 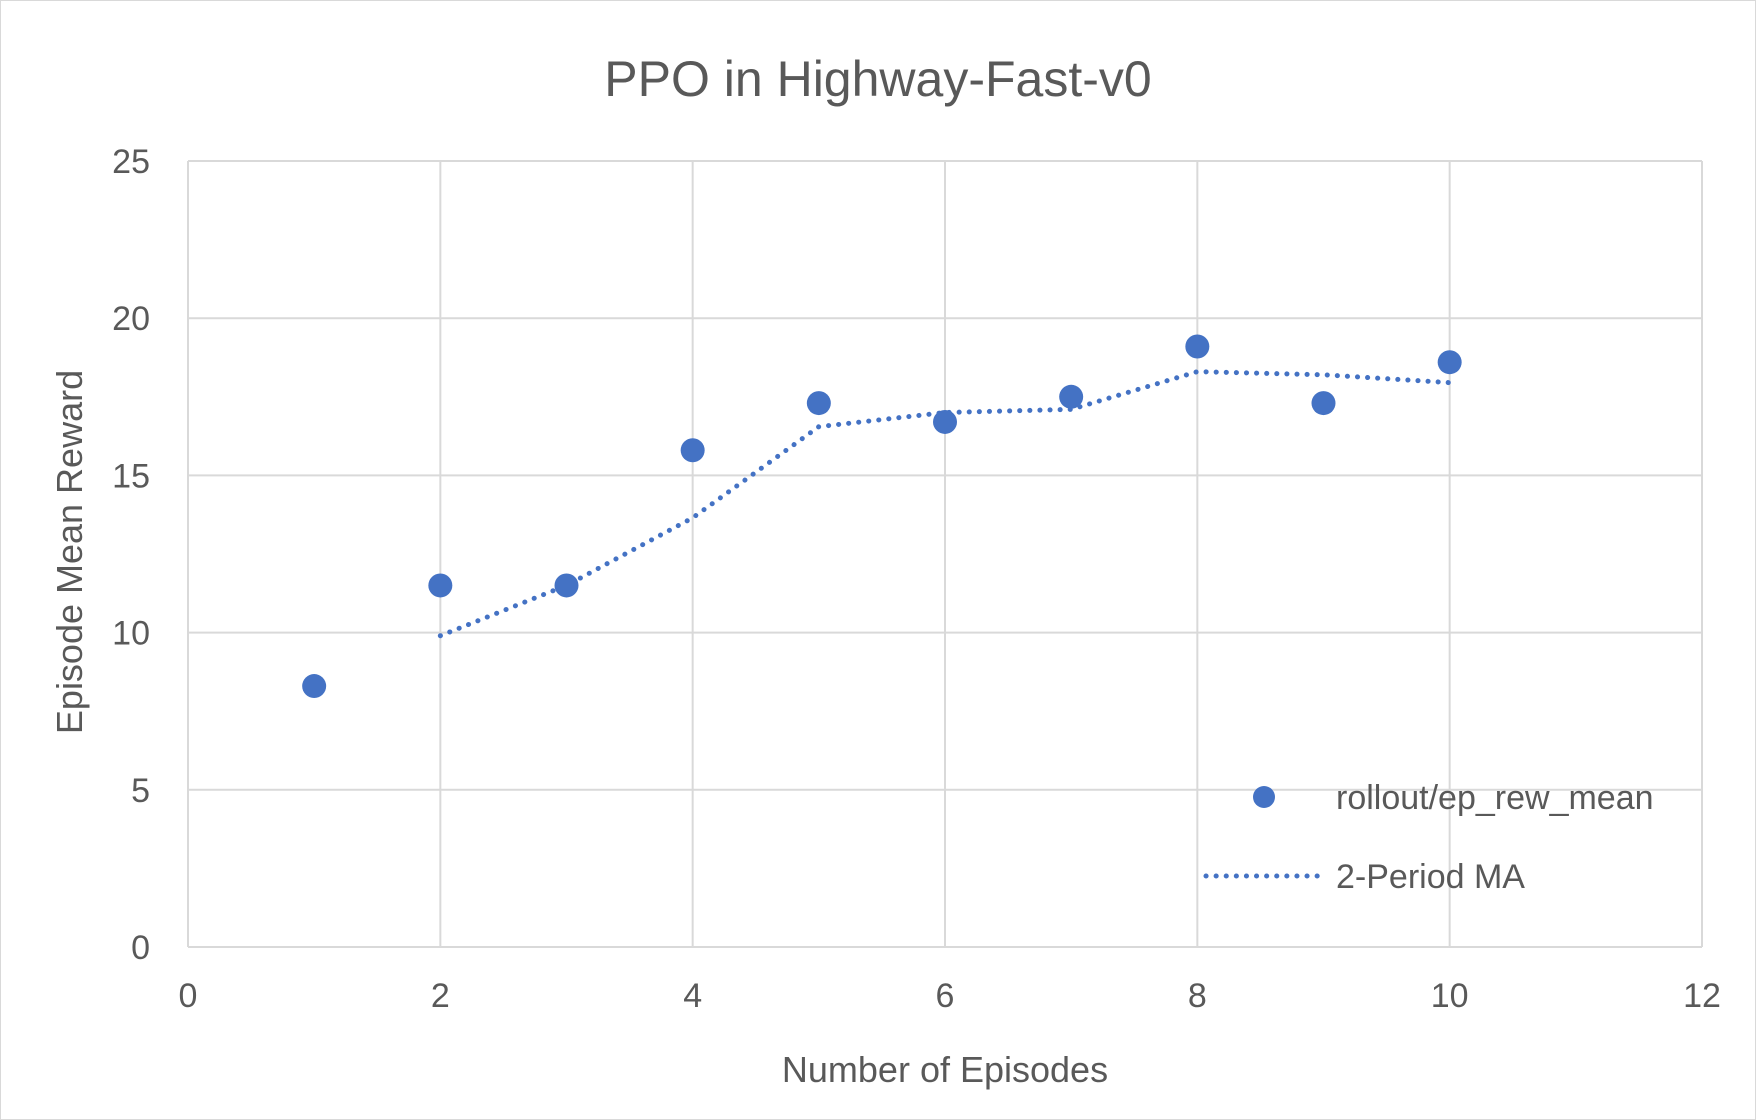 What do you see at coordinates (692, 996) in the screenshot?
I see `x-tick-label: 4` at bounding box center [692, 996].